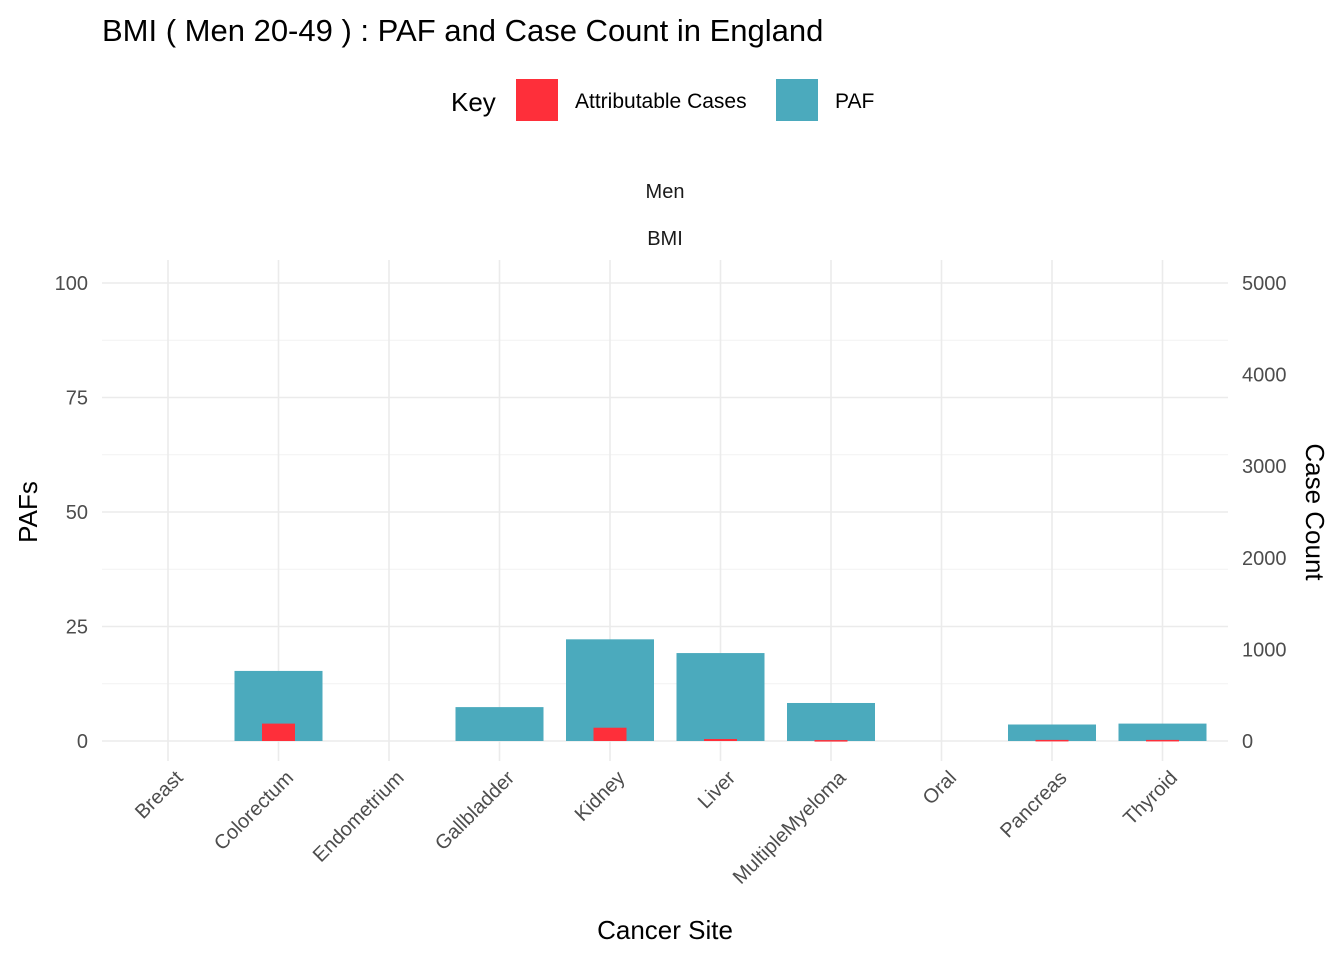  I want to click on cases-bar-colorectum, so click(278, 732).